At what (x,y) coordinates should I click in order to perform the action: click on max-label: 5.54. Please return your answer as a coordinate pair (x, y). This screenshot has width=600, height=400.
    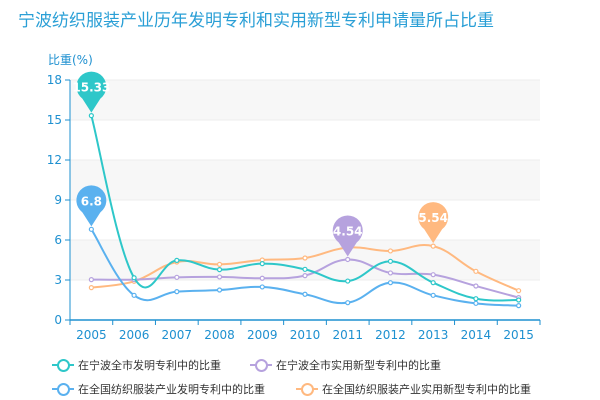
    Looking at the image, I should click on (433, 218).